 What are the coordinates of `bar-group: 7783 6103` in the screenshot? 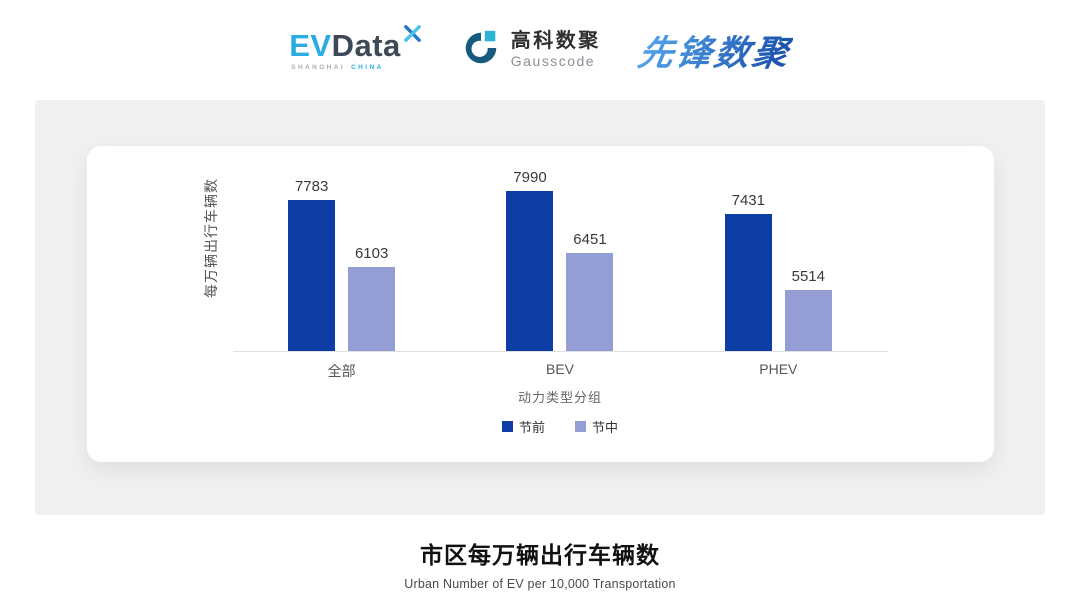 It's located at (342, 261).